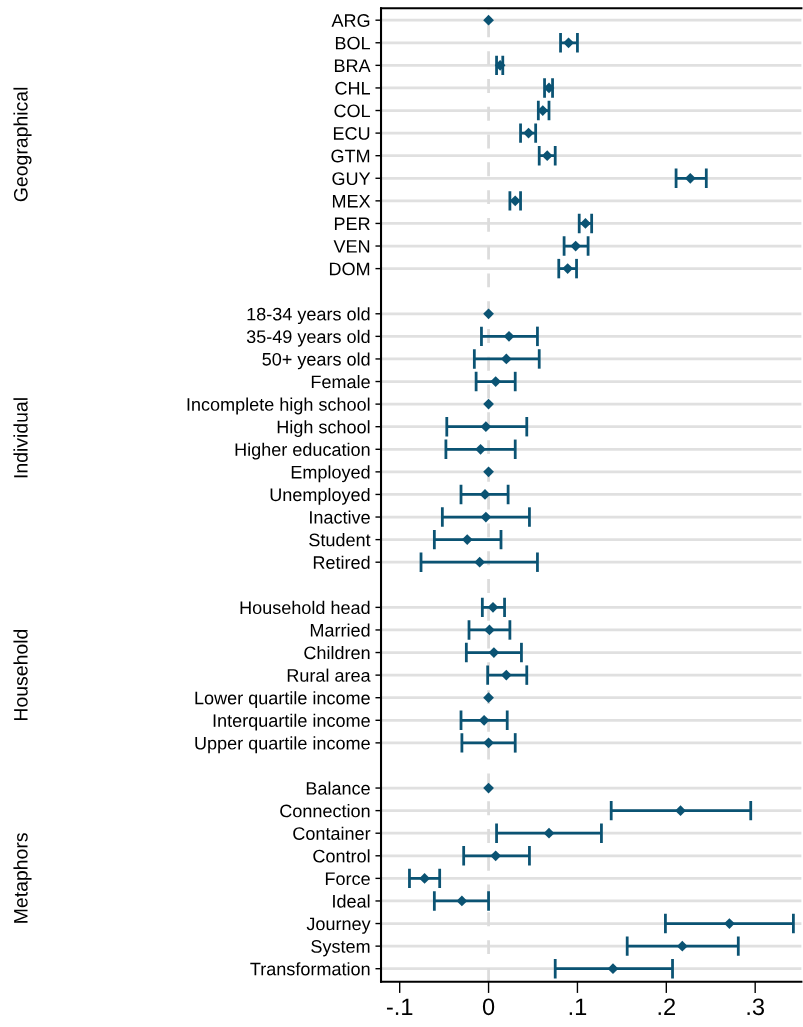 This screenshot has width=803, height=1027. Describe the element at coordinates (20, 438) in the screenshot. I see `text: Individual` at that location.